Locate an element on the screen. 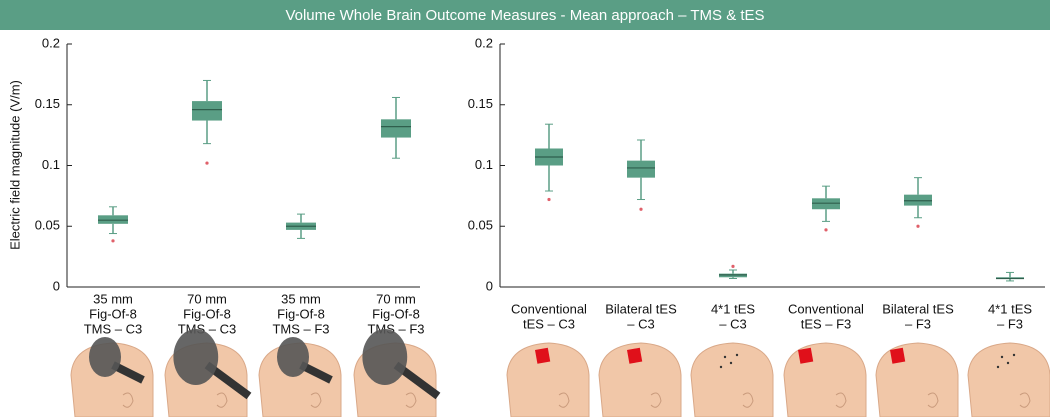 The width and height of the screenshot is (1050, 417). x-tick-label: tES – C3 is located at coordinates (549, 323).